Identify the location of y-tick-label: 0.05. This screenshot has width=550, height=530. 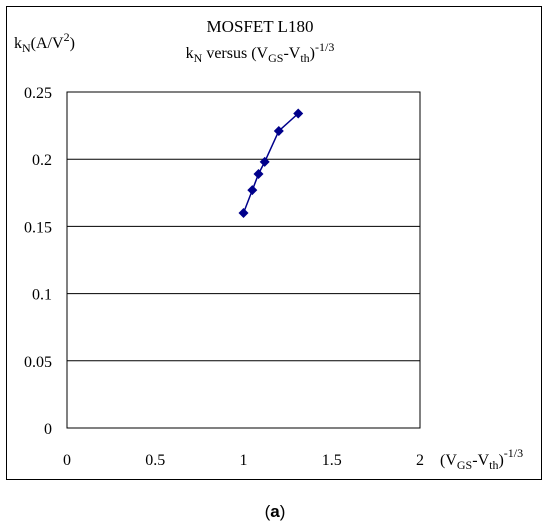
(38, 362).